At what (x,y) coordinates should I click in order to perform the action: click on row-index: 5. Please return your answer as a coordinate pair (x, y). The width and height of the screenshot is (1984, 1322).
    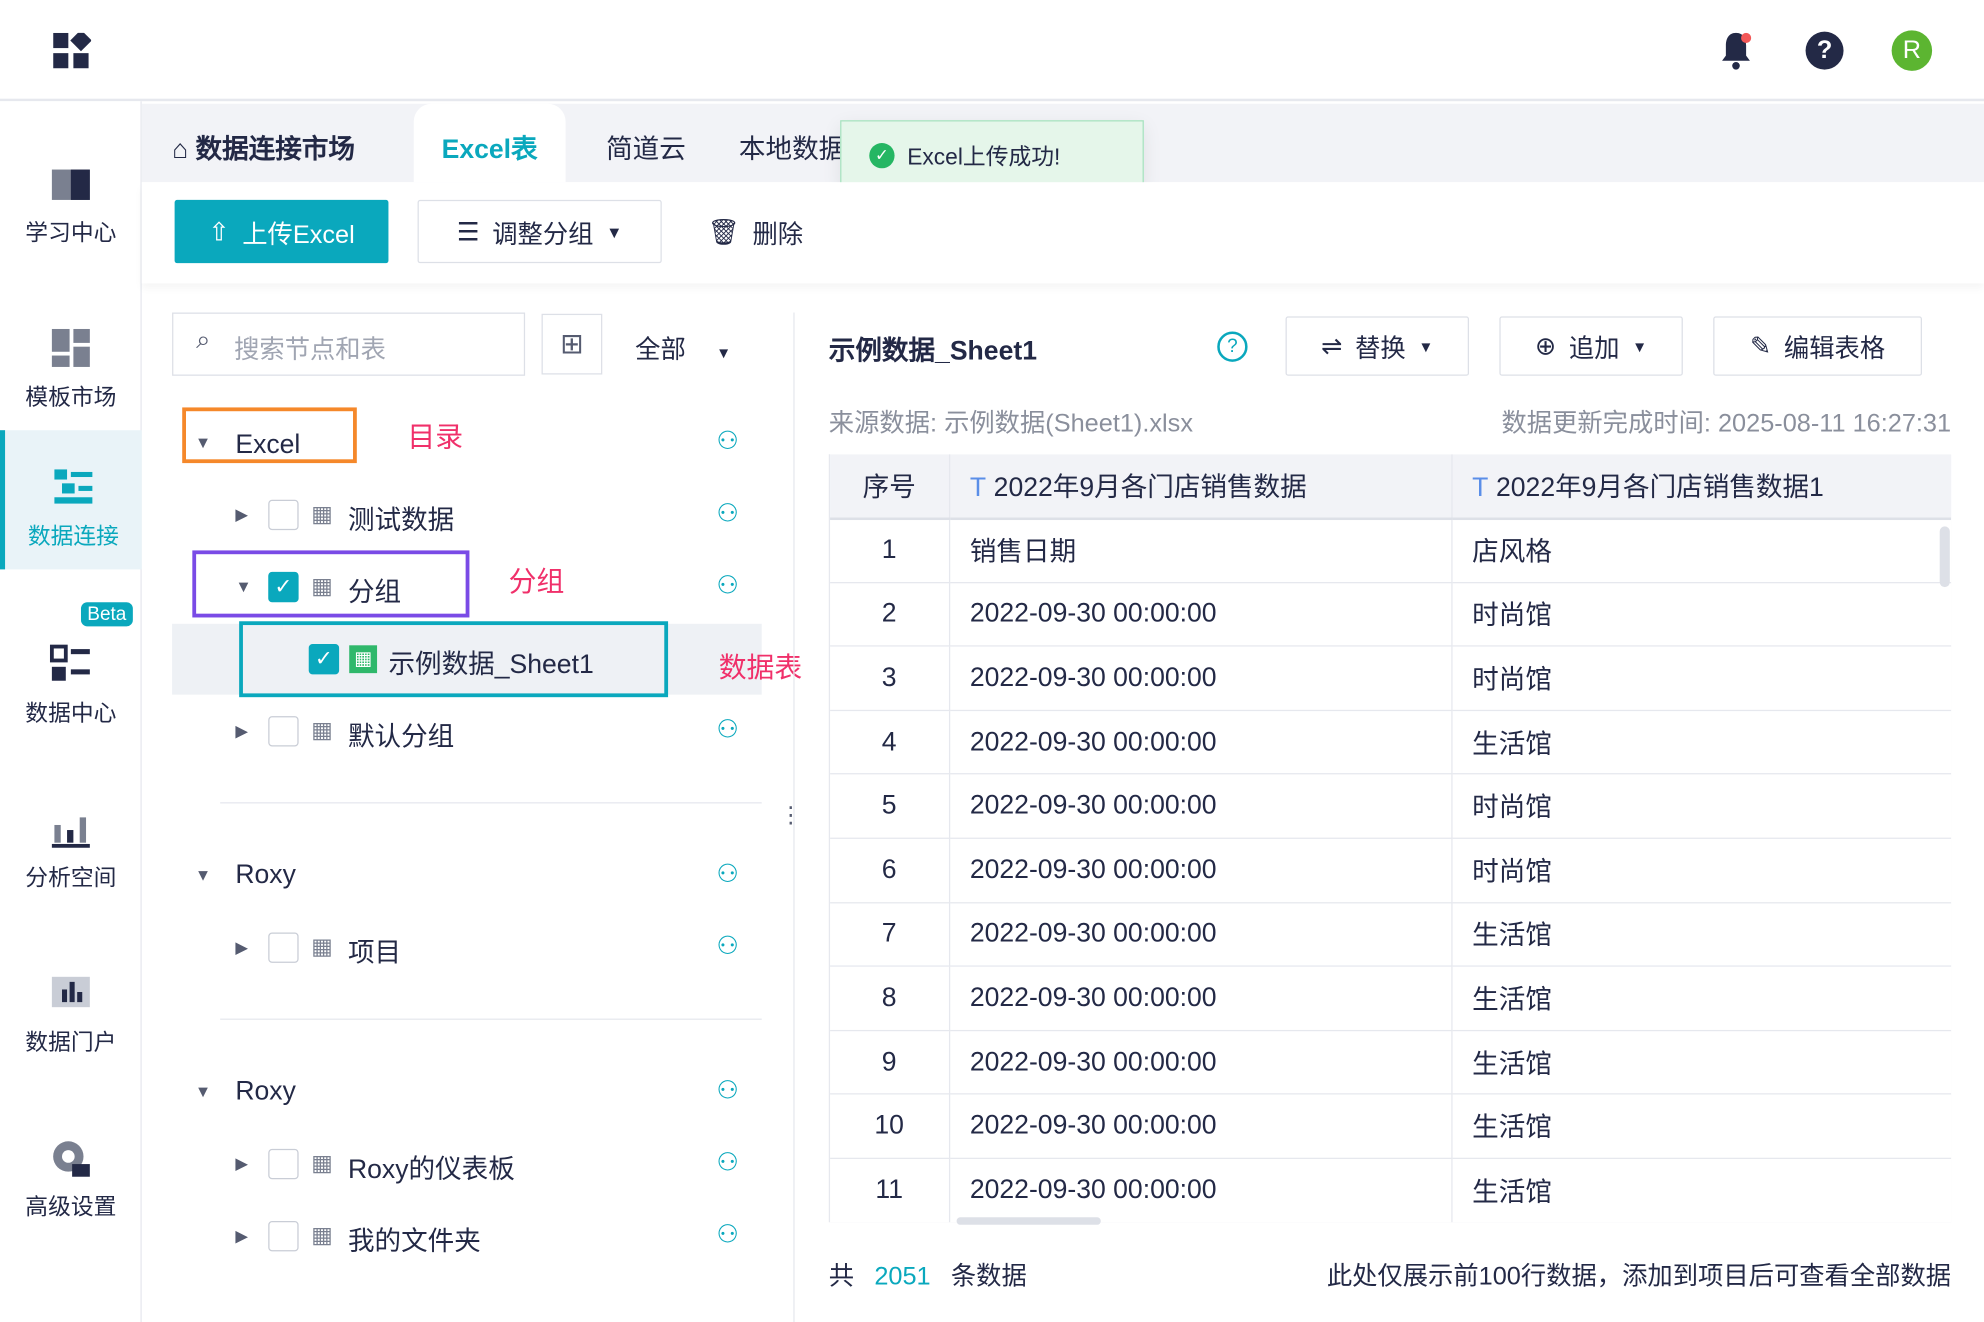
    Looking at the image, I should click on (890, 806).